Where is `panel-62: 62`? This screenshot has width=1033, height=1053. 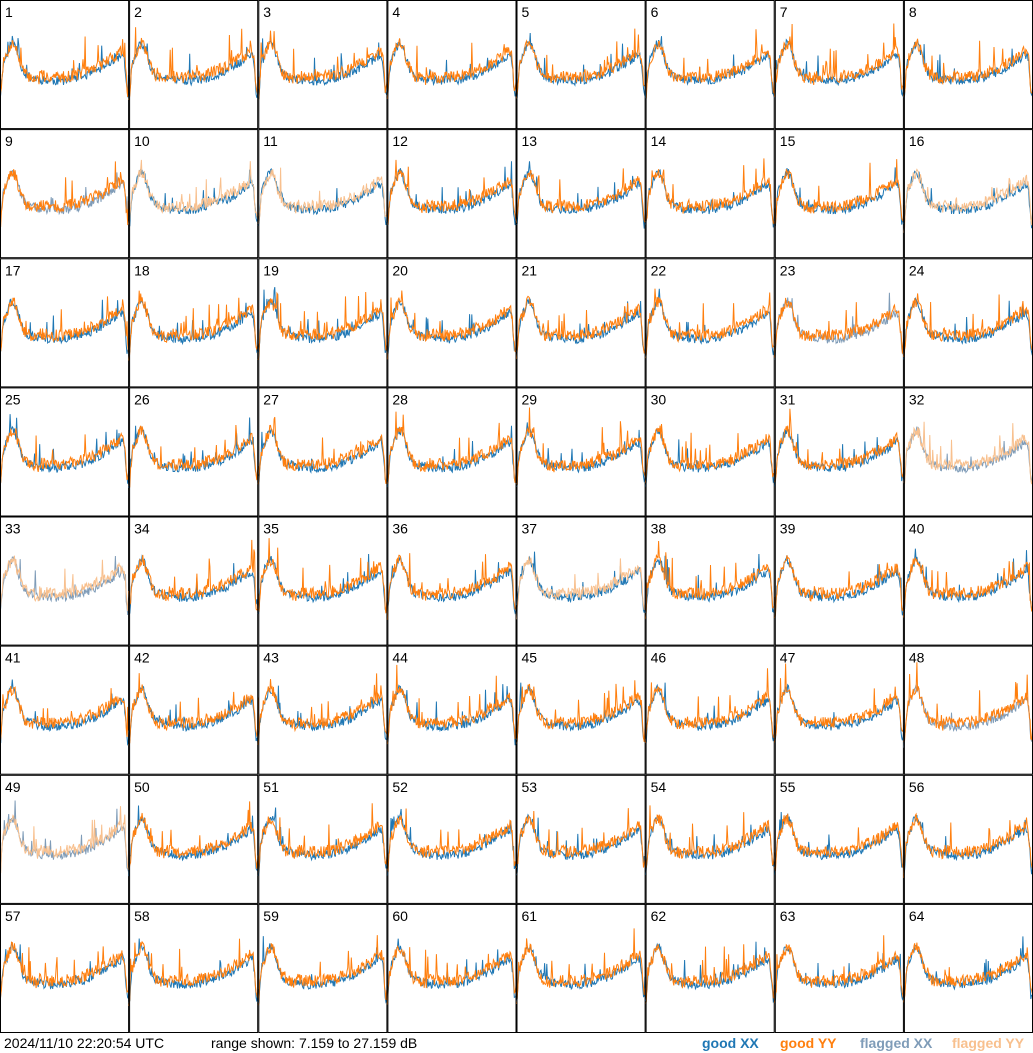 panel-62: 62 is located at coordinates (710, 968).